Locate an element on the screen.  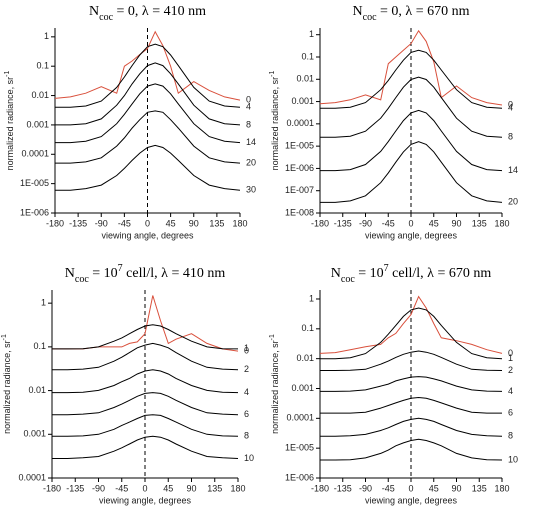
text-part: = 0, λ = 410 nm is located at coordinates (159, 11).